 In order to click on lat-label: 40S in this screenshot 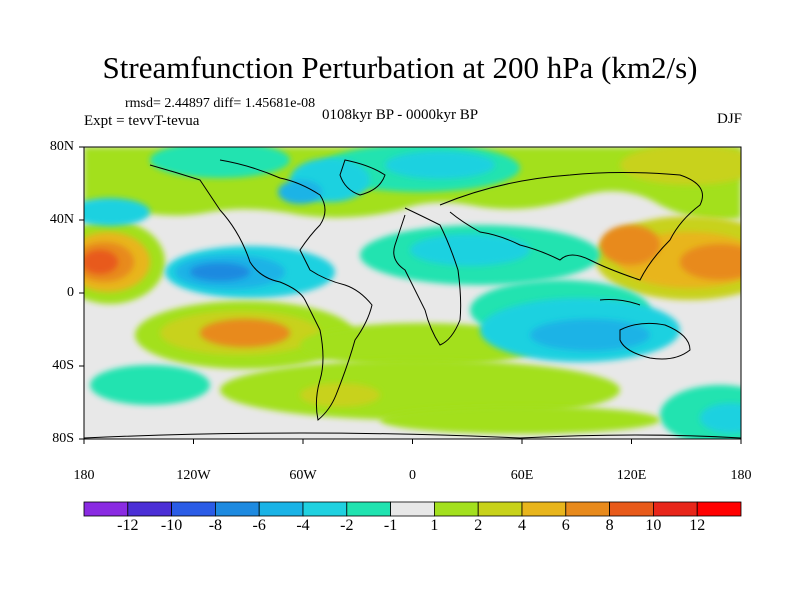, I will do `click(63, 365)`.